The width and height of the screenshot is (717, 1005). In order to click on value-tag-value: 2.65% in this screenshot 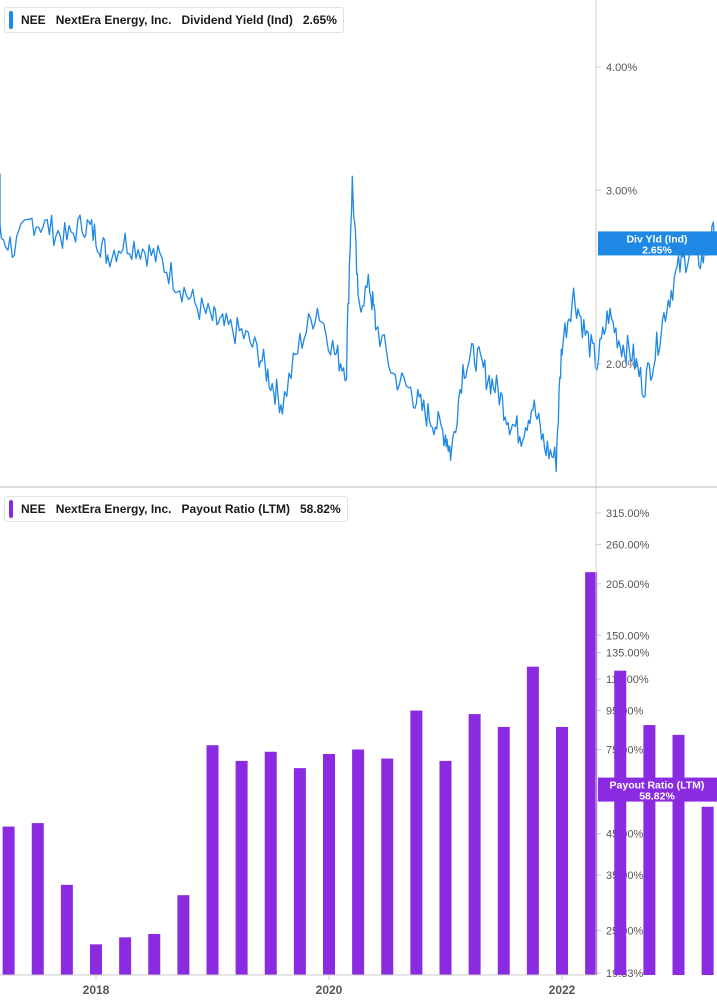, I will do `click(657, 250)`.